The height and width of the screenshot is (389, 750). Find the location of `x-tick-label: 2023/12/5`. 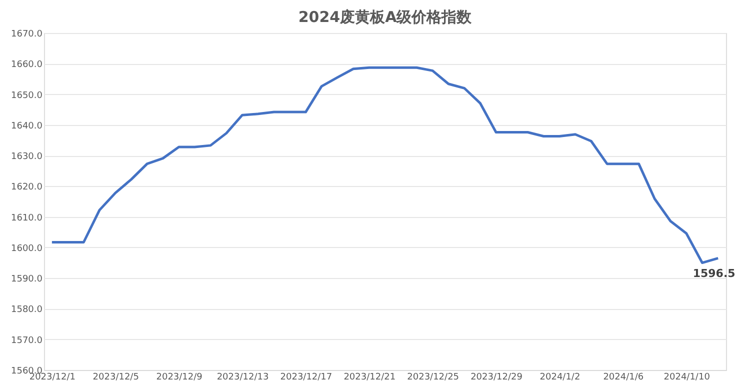

x-tick-label: 2023/12/5 is located at coordinates (115, 377).